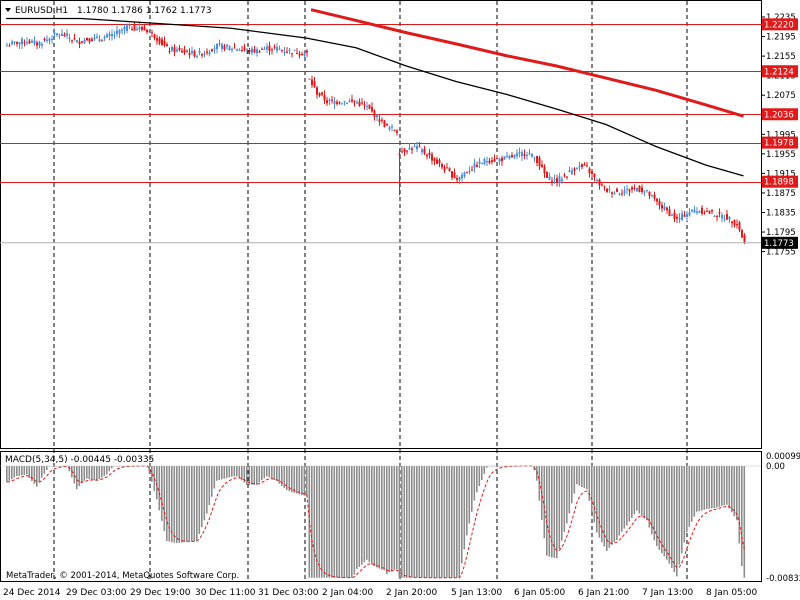  Describe the element at coordinates (781, 233) in the screenshot. I see `price-tick-label: 1.1795` at that location.